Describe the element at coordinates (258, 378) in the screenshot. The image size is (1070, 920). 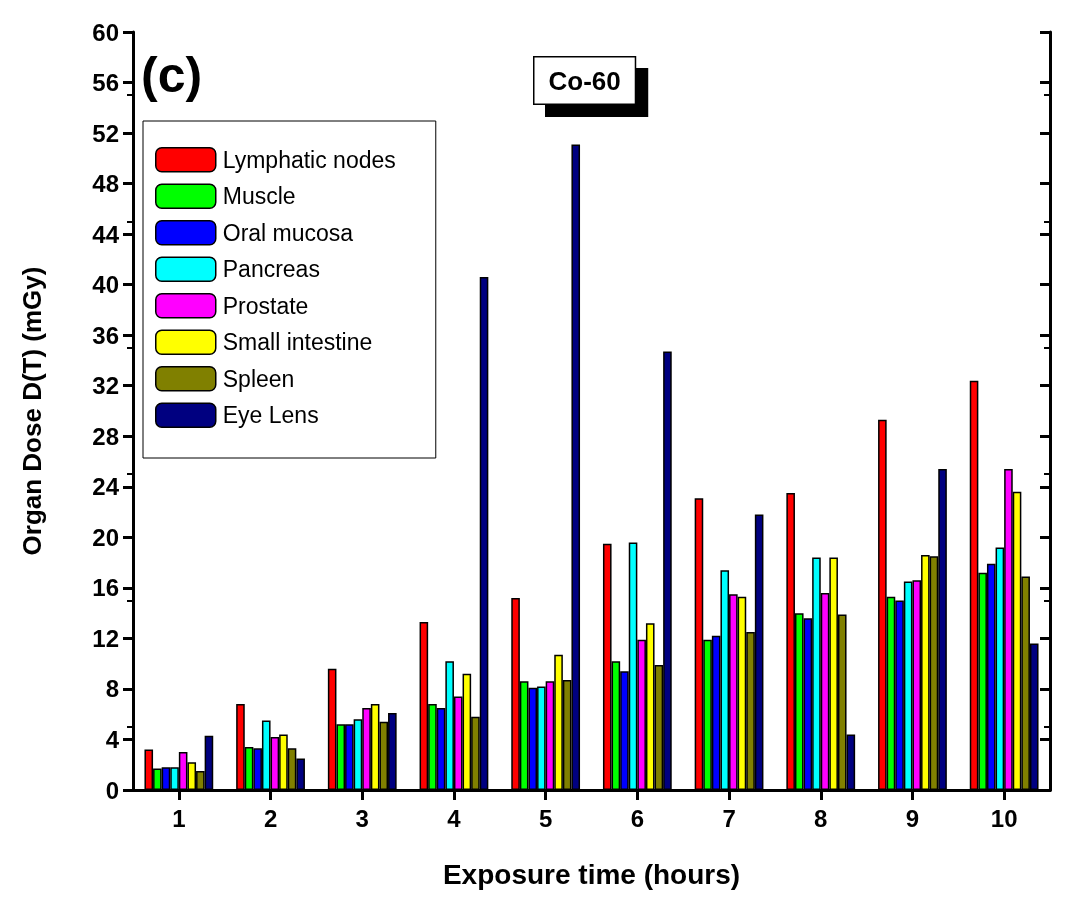
I see `legend-label: Spleen` at that location.